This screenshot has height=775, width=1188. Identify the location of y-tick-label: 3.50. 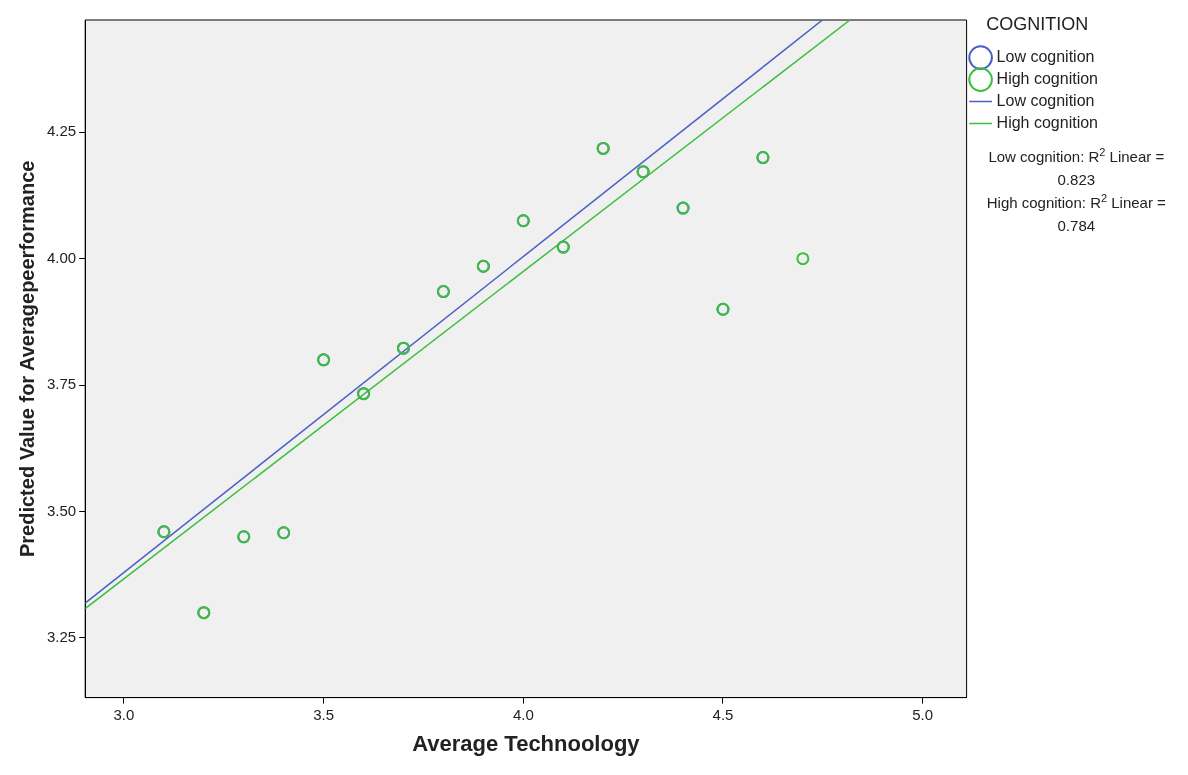
(61, 510).